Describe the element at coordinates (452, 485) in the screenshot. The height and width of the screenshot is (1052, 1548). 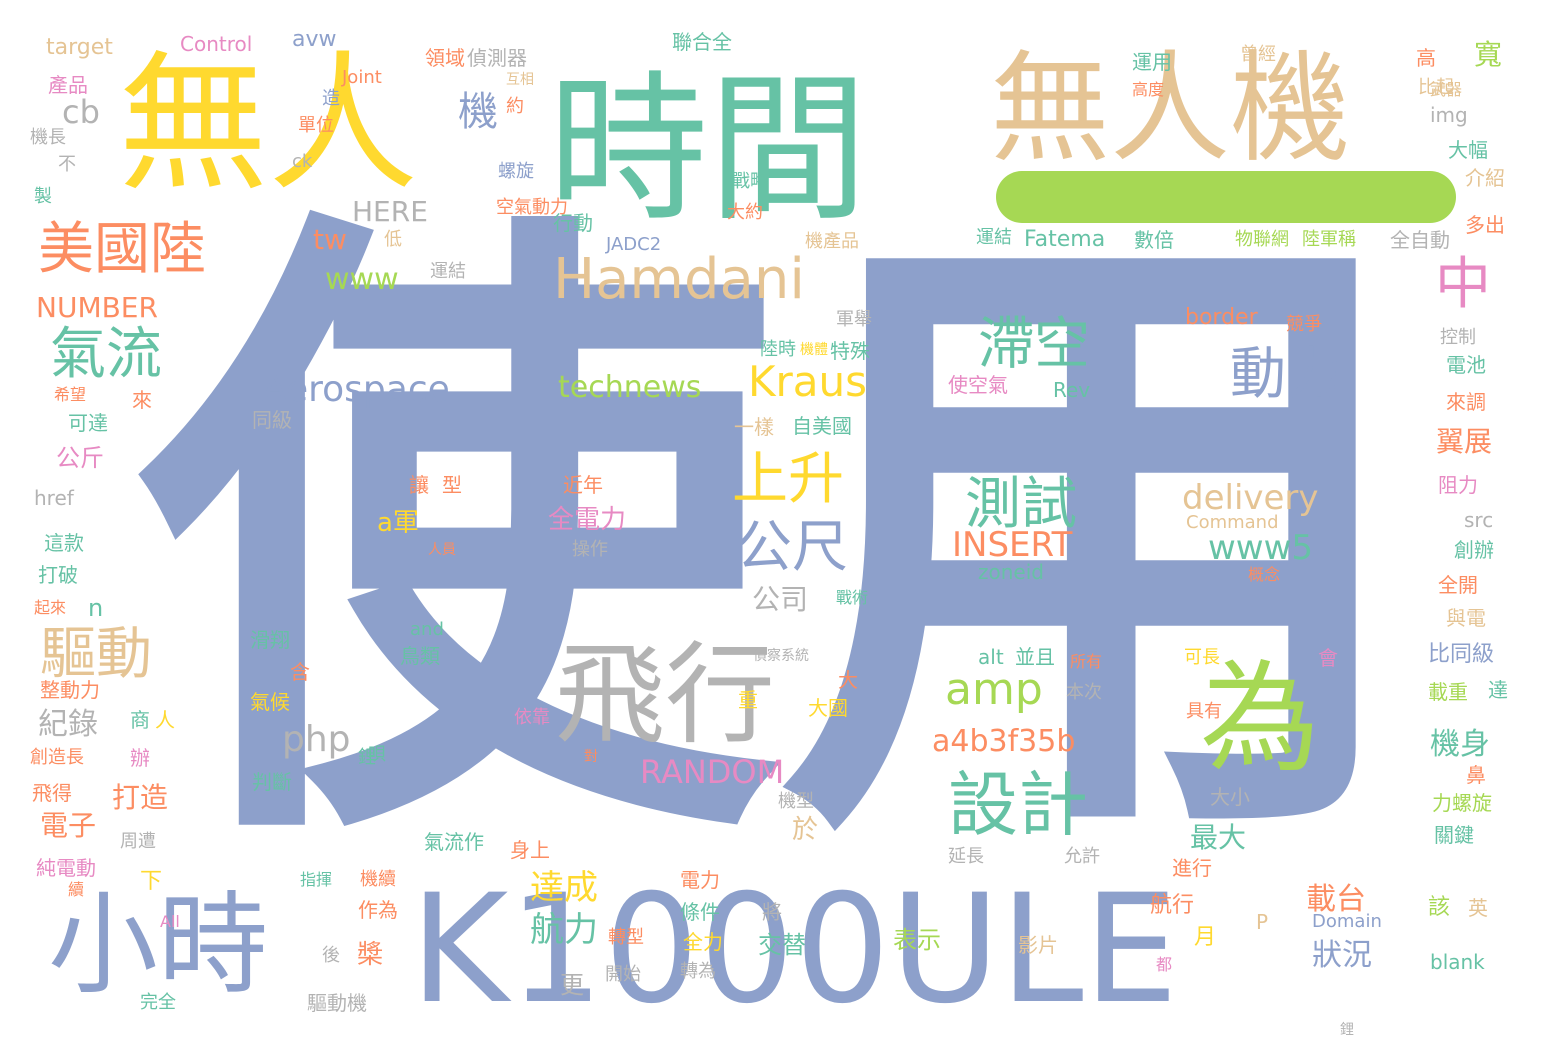
I see `cloud-word: 型` at that location.